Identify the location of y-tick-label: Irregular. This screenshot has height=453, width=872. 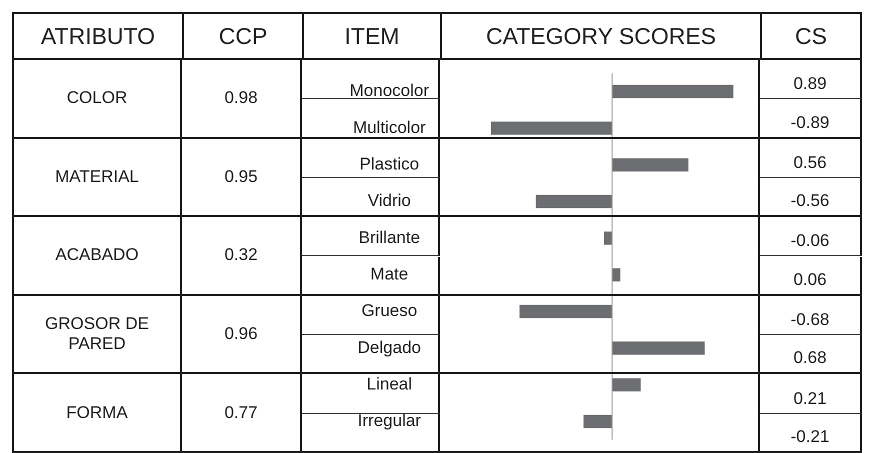
(390, 420).